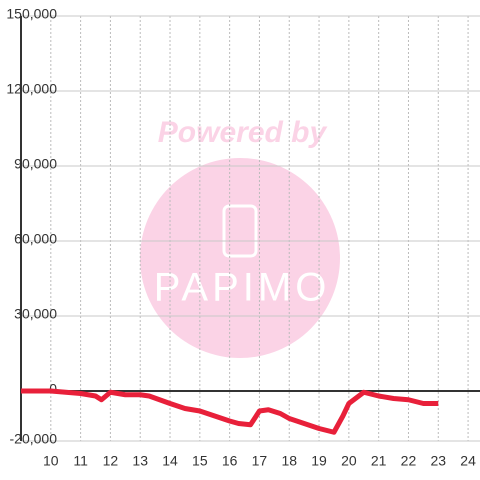 The image size is (480, 480). I want to click on line, so click(230, 411).